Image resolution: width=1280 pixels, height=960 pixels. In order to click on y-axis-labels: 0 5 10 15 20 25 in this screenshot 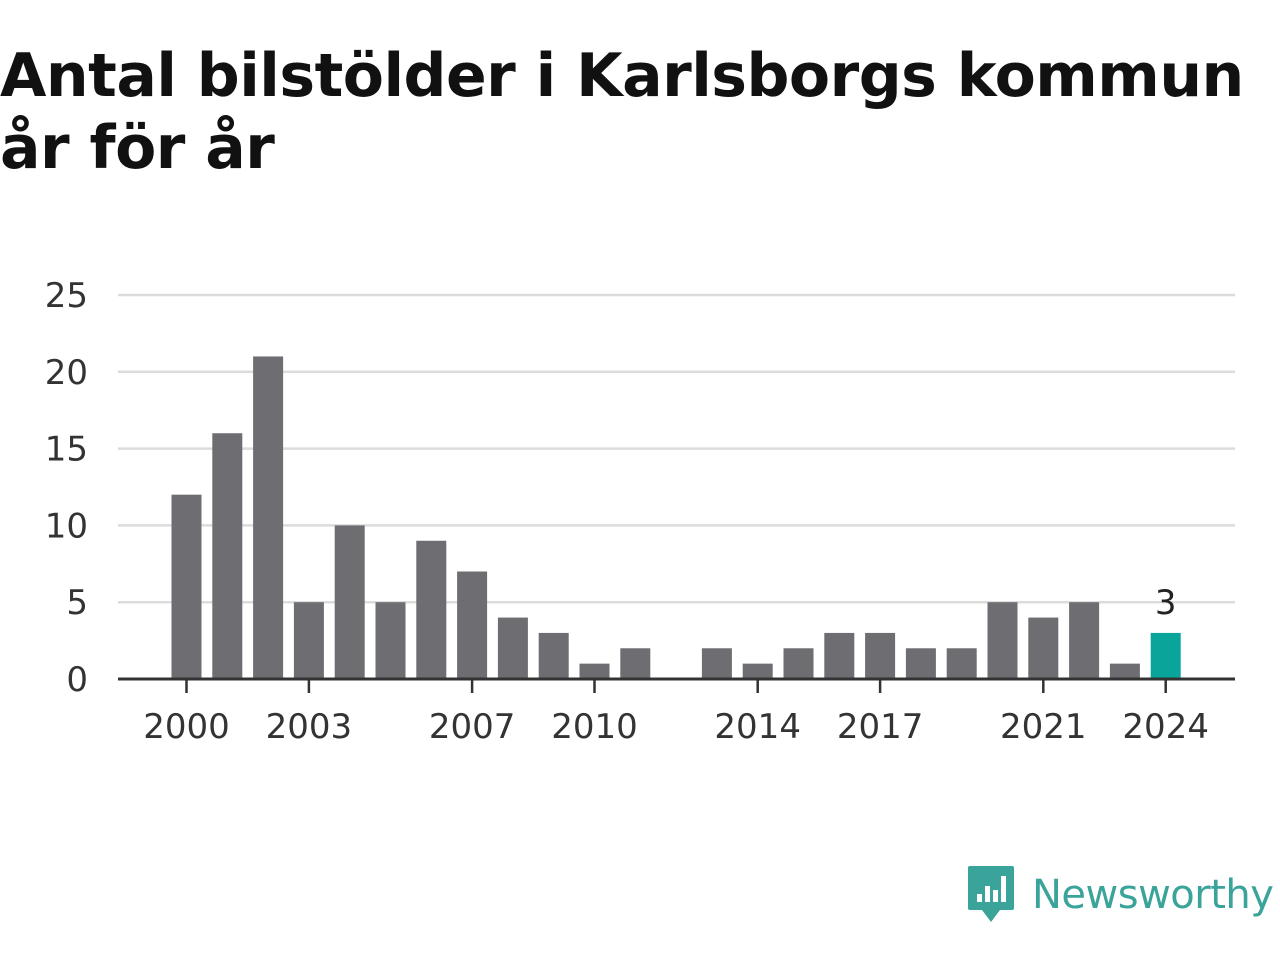, I will do `click(66, 488)`.